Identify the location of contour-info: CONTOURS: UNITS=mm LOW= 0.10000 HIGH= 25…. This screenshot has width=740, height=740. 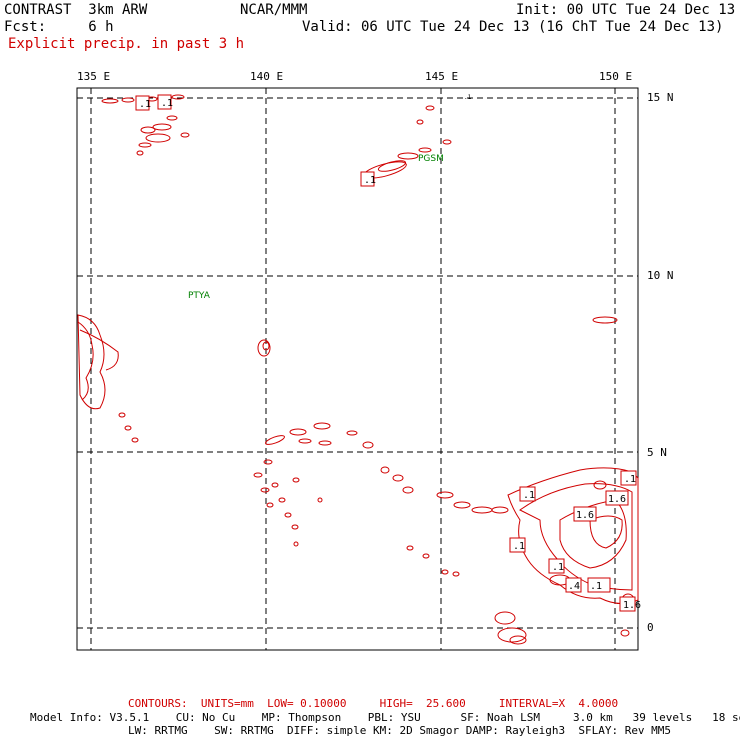
(373, 703).